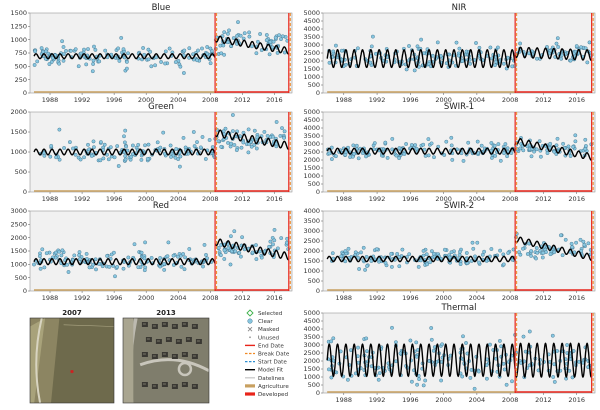 Image resolution: width=600 pixels, height=410 pixels. I want to click on legend-label: Developed, so click(273, 395).